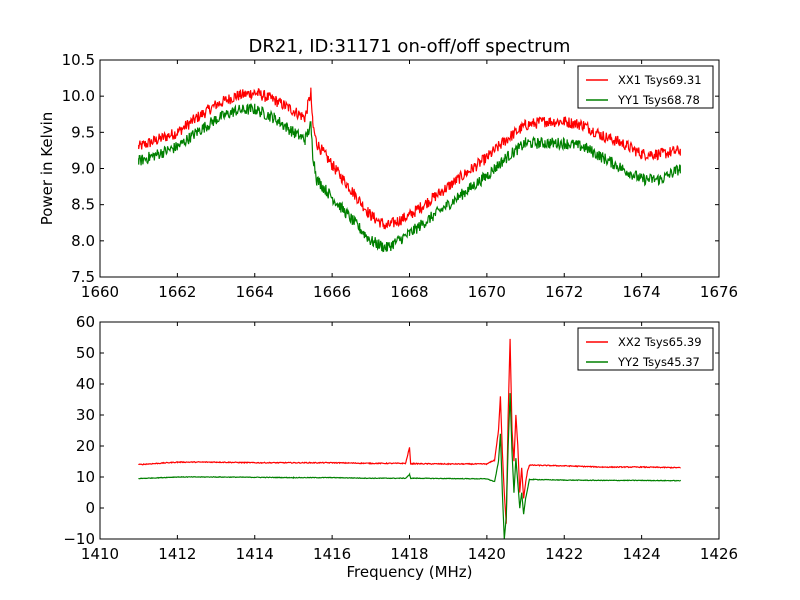 Image resolution: width=800 pixels, height=600 pixels. Describe the element at coordinates (332, 292) in the screenshot. I see `x-tick-label: 1666` at that location.